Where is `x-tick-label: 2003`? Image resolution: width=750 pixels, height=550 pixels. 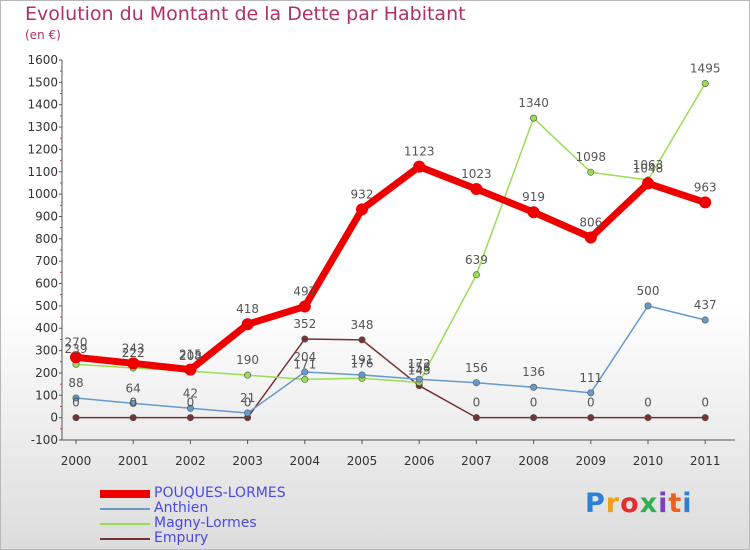
x-tick-label: 2003 is located at coordinates (247, 461).